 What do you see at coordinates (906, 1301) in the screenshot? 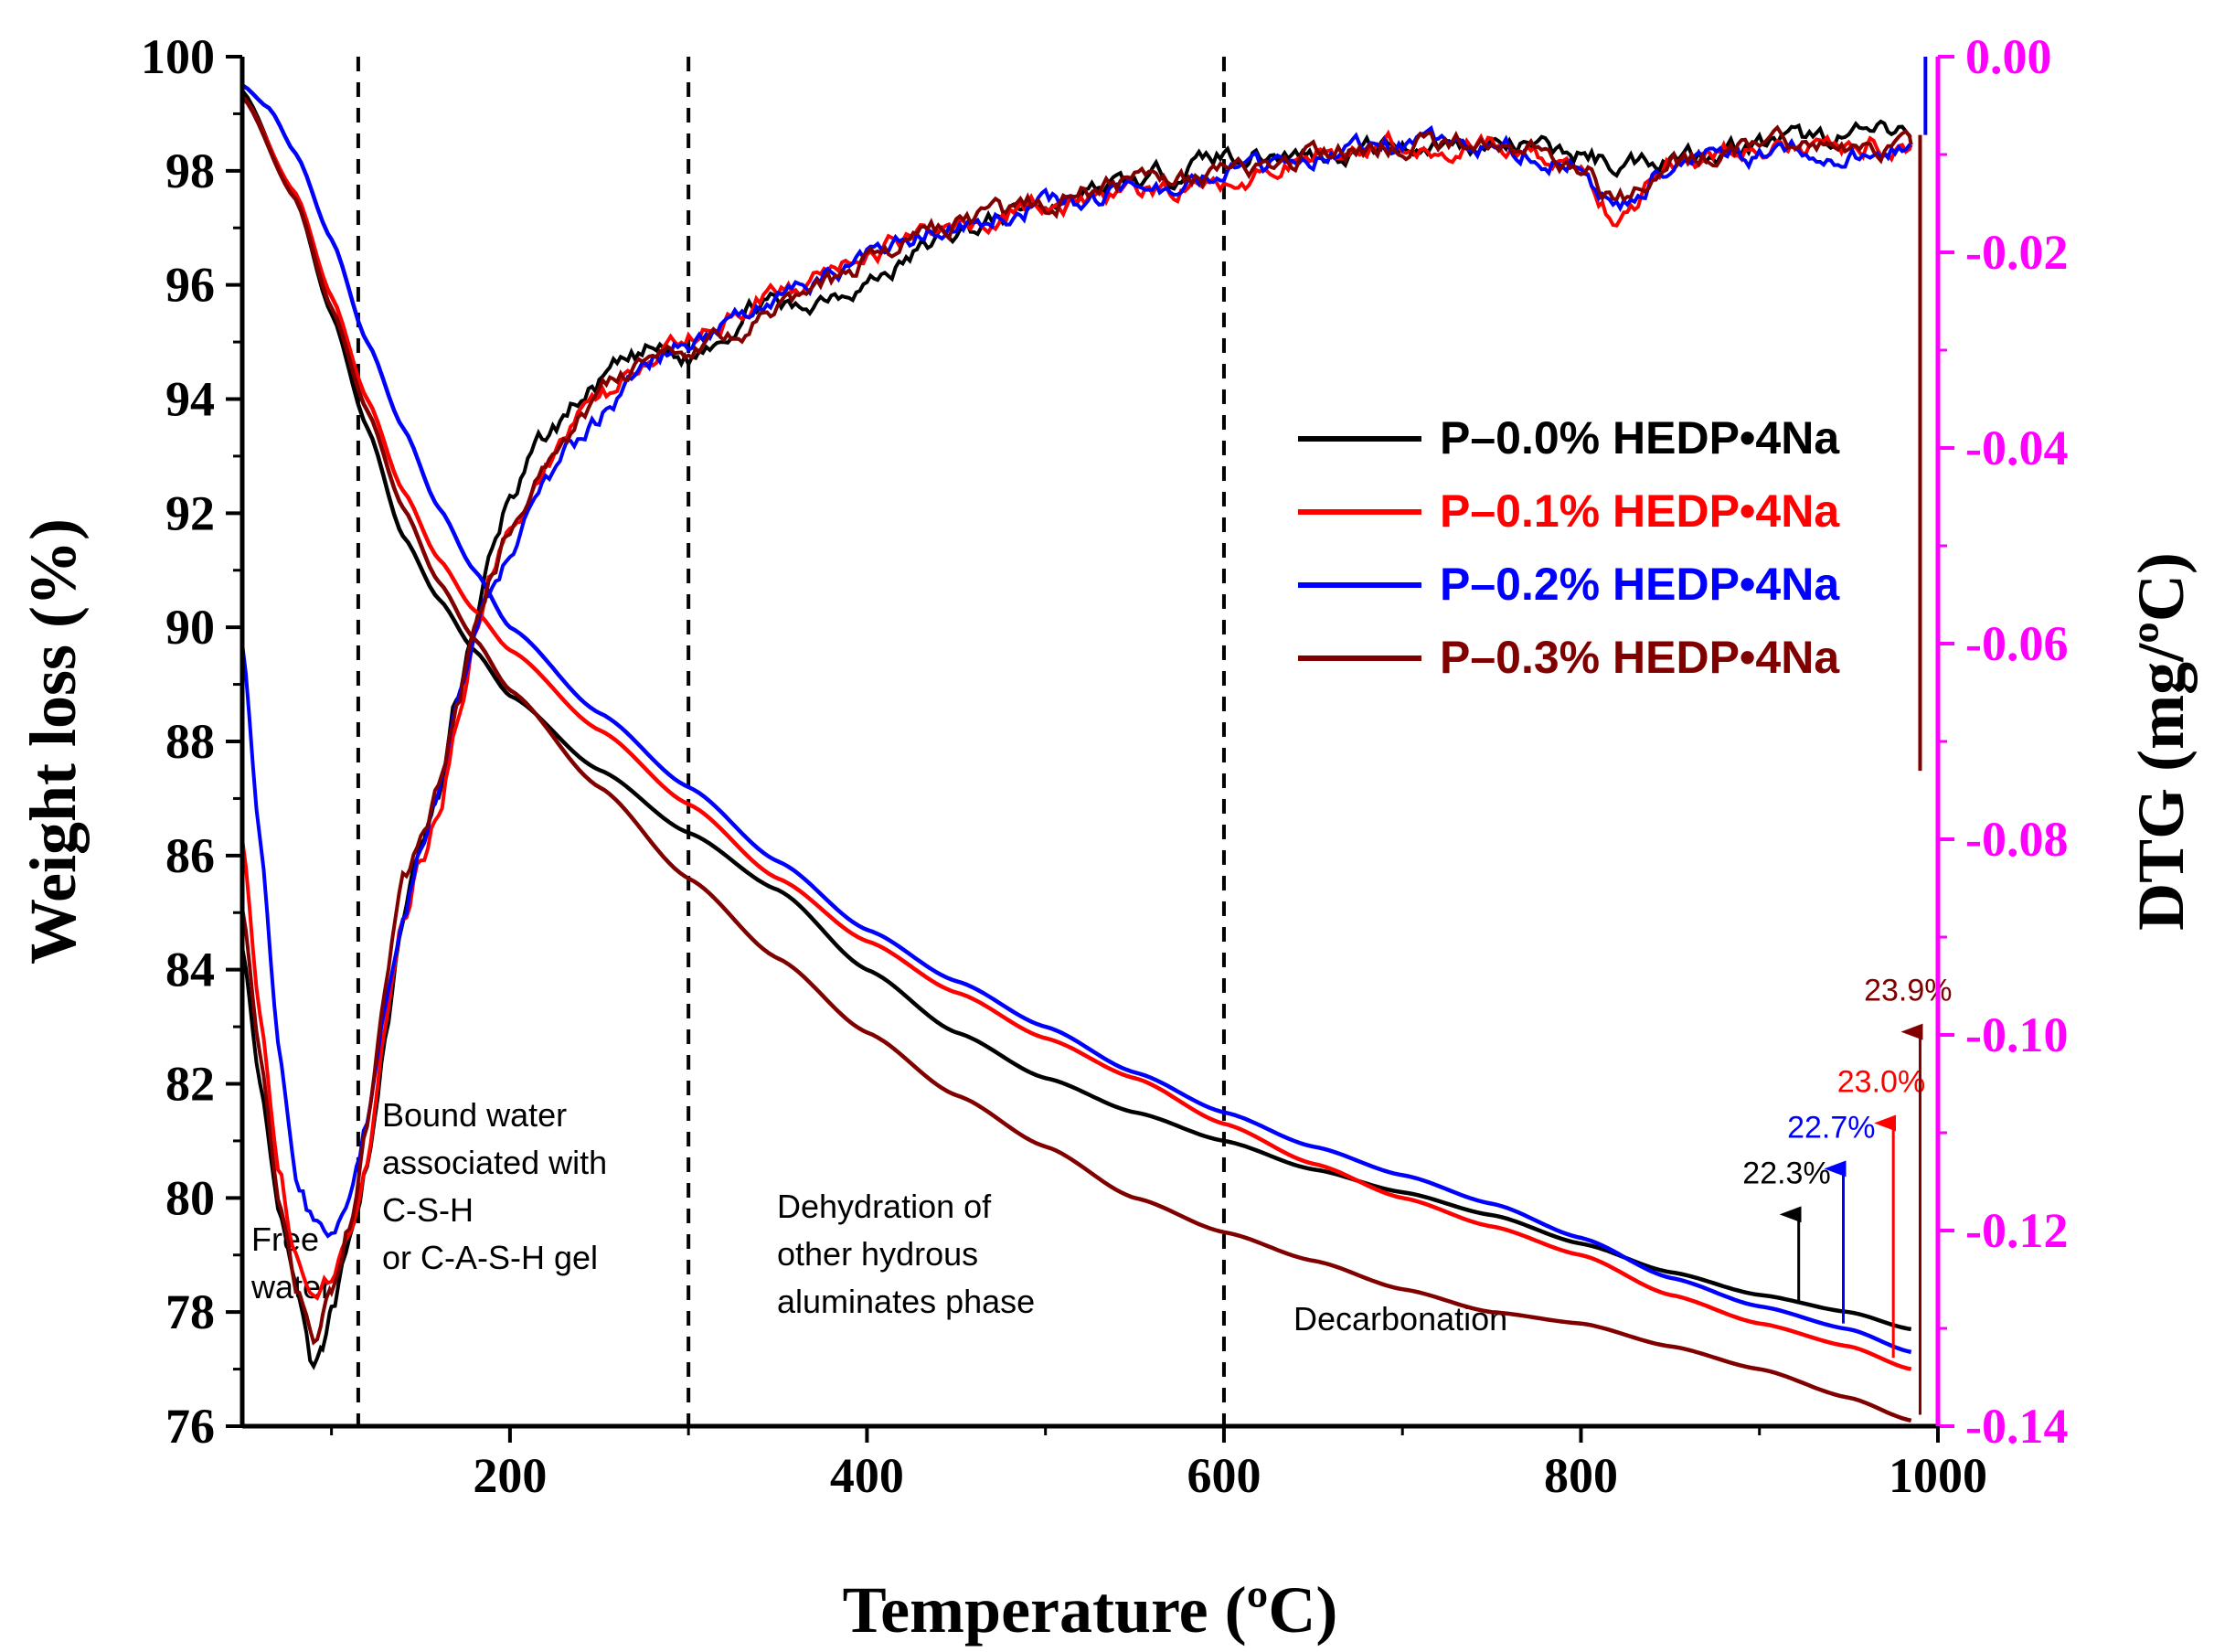
I see `region-label: aluminates phase` at bounding box center [906, 1301].